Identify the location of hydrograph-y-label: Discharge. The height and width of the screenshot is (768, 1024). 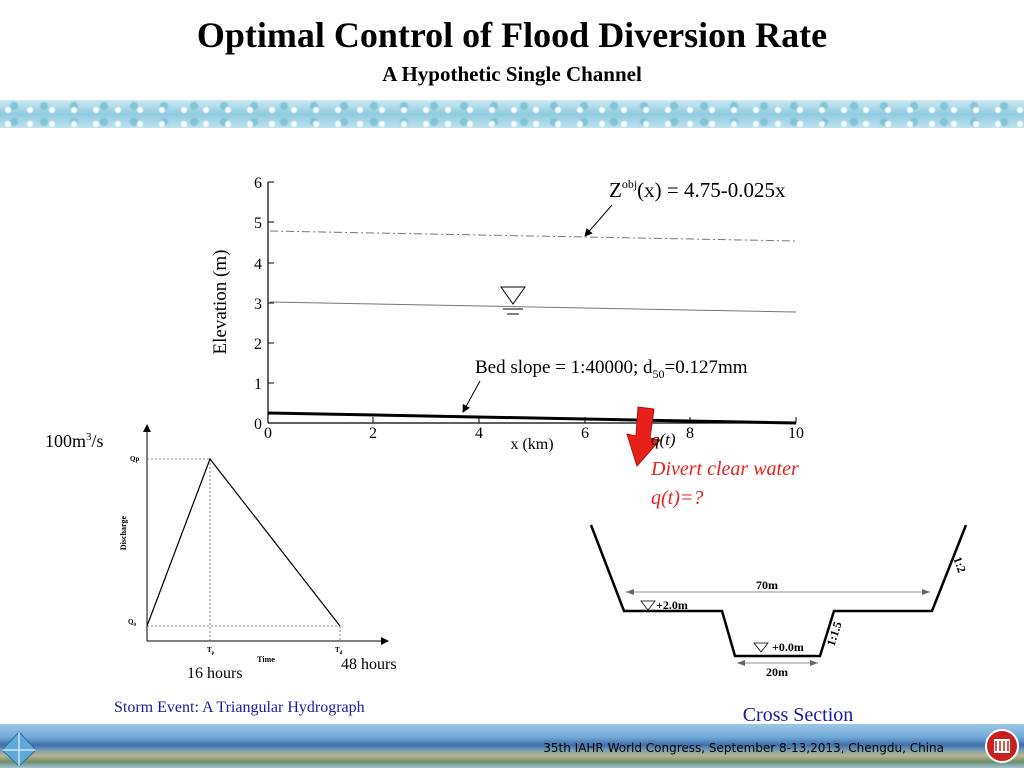
(123, 532).